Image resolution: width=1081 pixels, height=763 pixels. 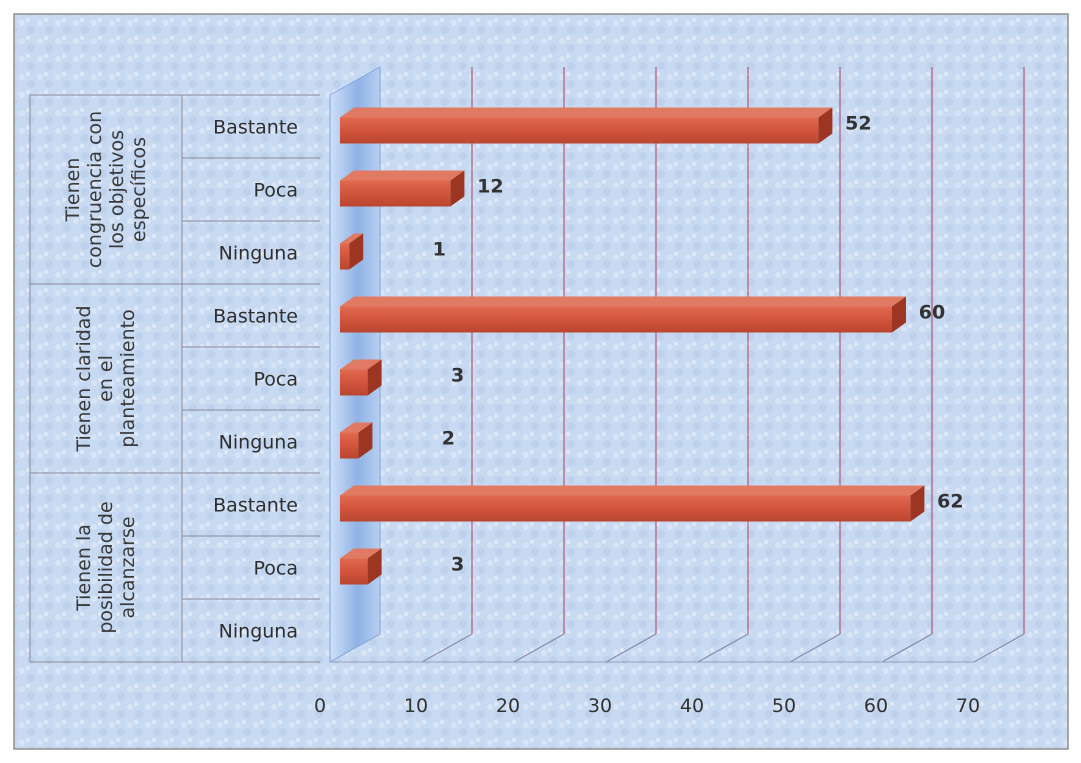 I want to click on tick-label: 0, so click(x=320, y=706).